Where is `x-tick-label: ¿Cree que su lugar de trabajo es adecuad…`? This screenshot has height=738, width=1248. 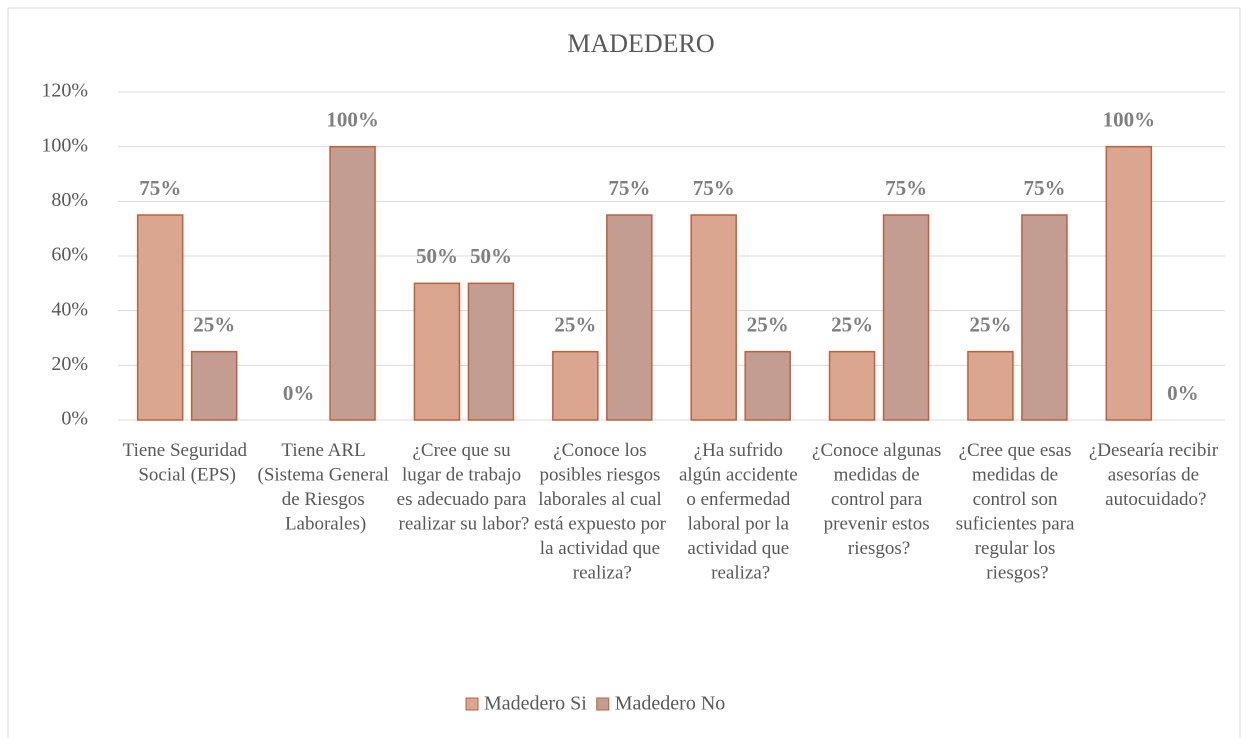 x-tick-label: ¿Cree que su lugar de trabajo es adecuad… is located at coordinates (464, 487).